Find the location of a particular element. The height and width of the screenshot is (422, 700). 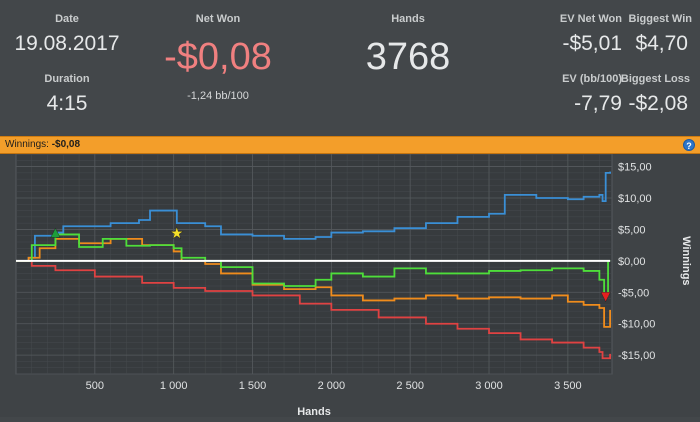

x-axis-title: Hands is located at coordinates (314, 411).